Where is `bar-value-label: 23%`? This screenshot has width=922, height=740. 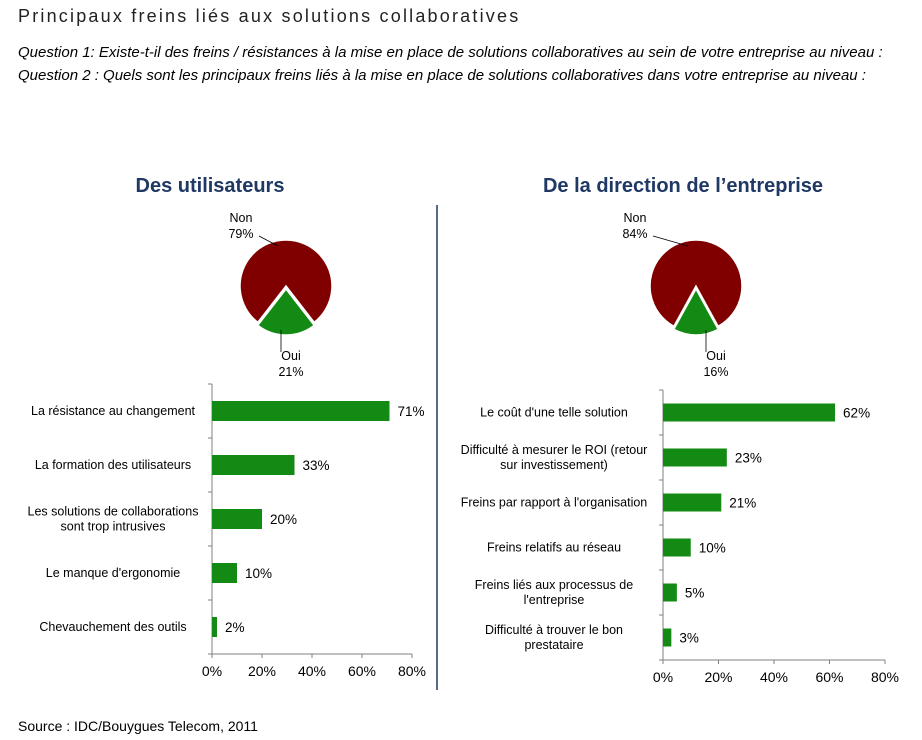
bar-value-label: 23% is located at coordinates (748, 458).